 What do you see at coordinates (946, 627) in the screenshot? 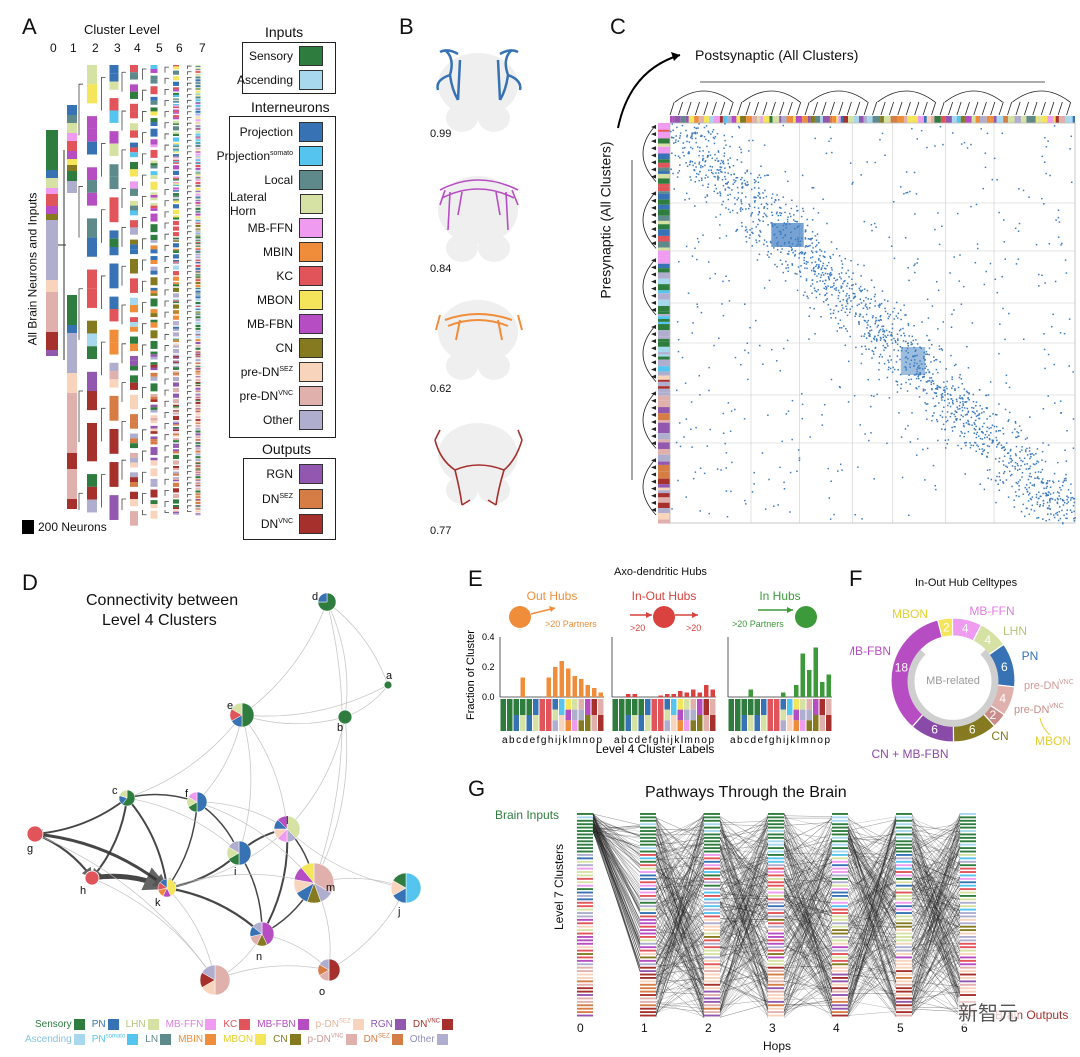
I see `segment-count: 2` at bounding box center [946, 627].